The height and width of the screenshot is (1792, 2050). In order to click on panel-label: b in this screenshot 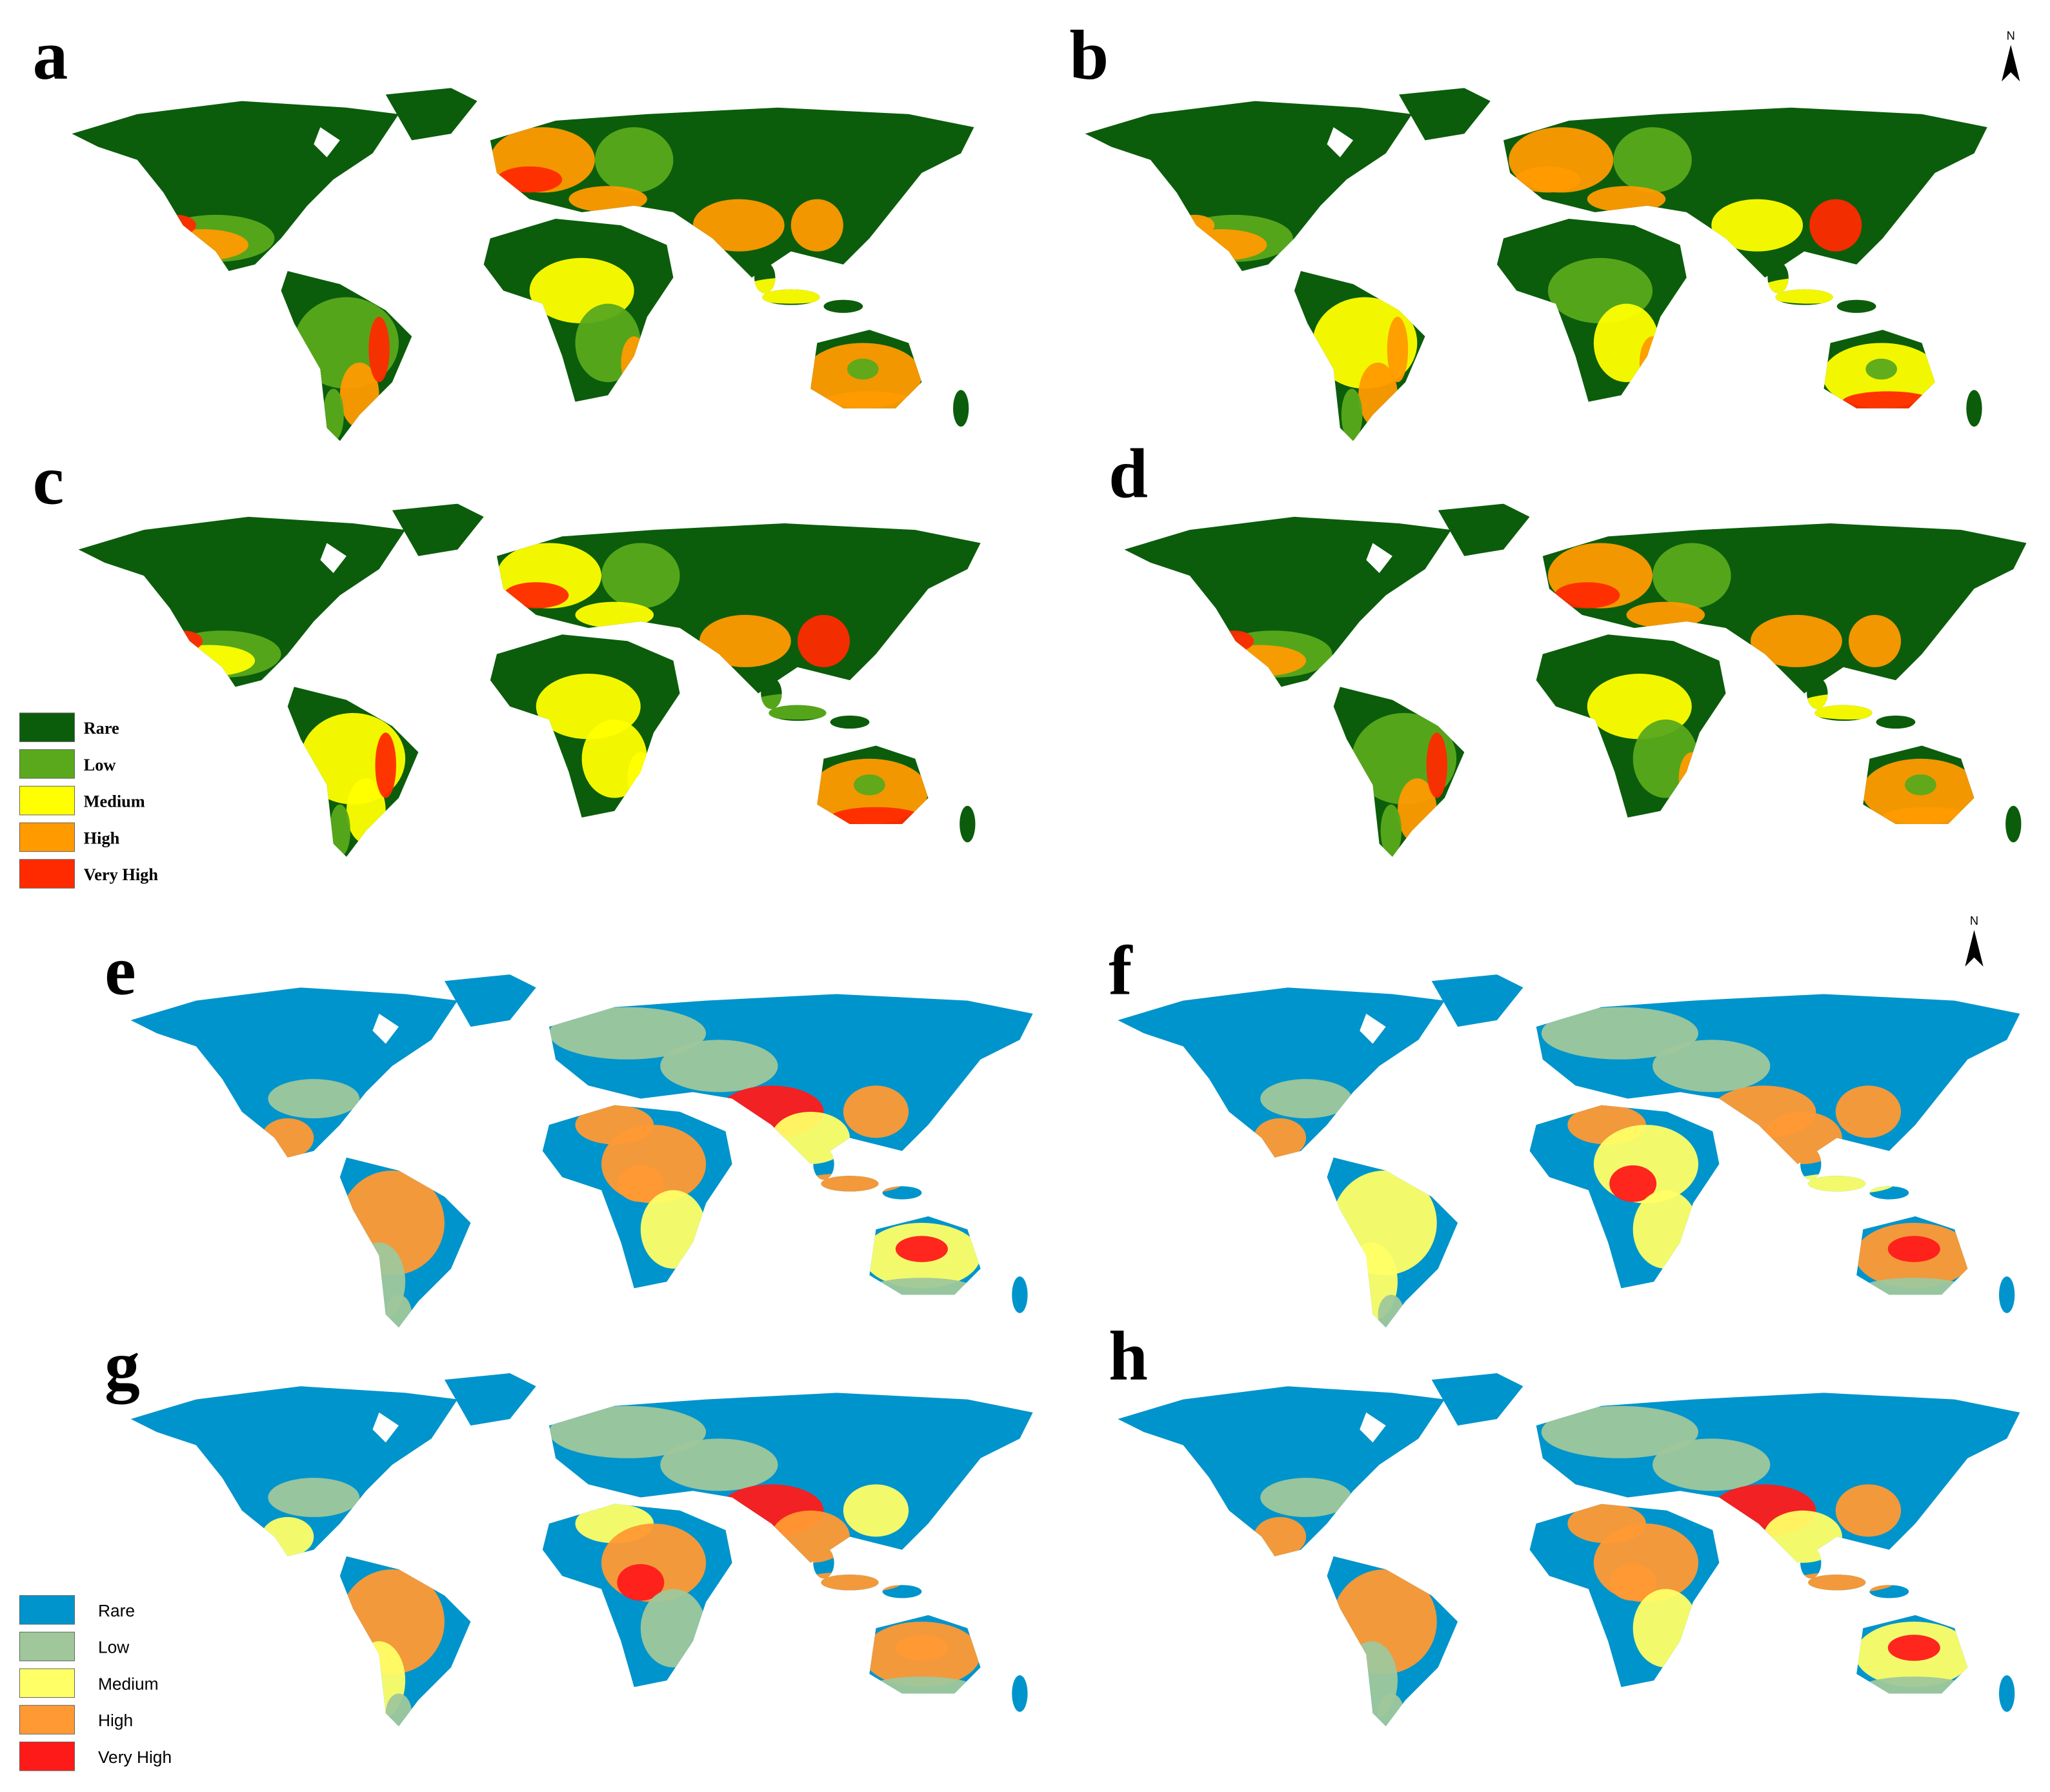, I will do `click(1089, 55)`.